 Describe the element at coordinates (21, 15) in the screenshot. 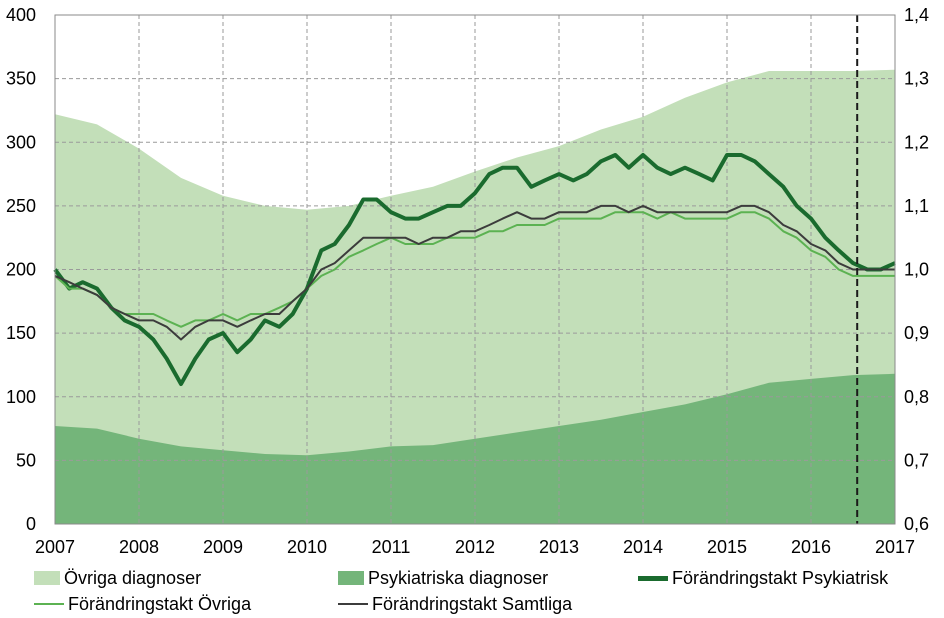

I see `y-left-tick-label: 400` at that location.